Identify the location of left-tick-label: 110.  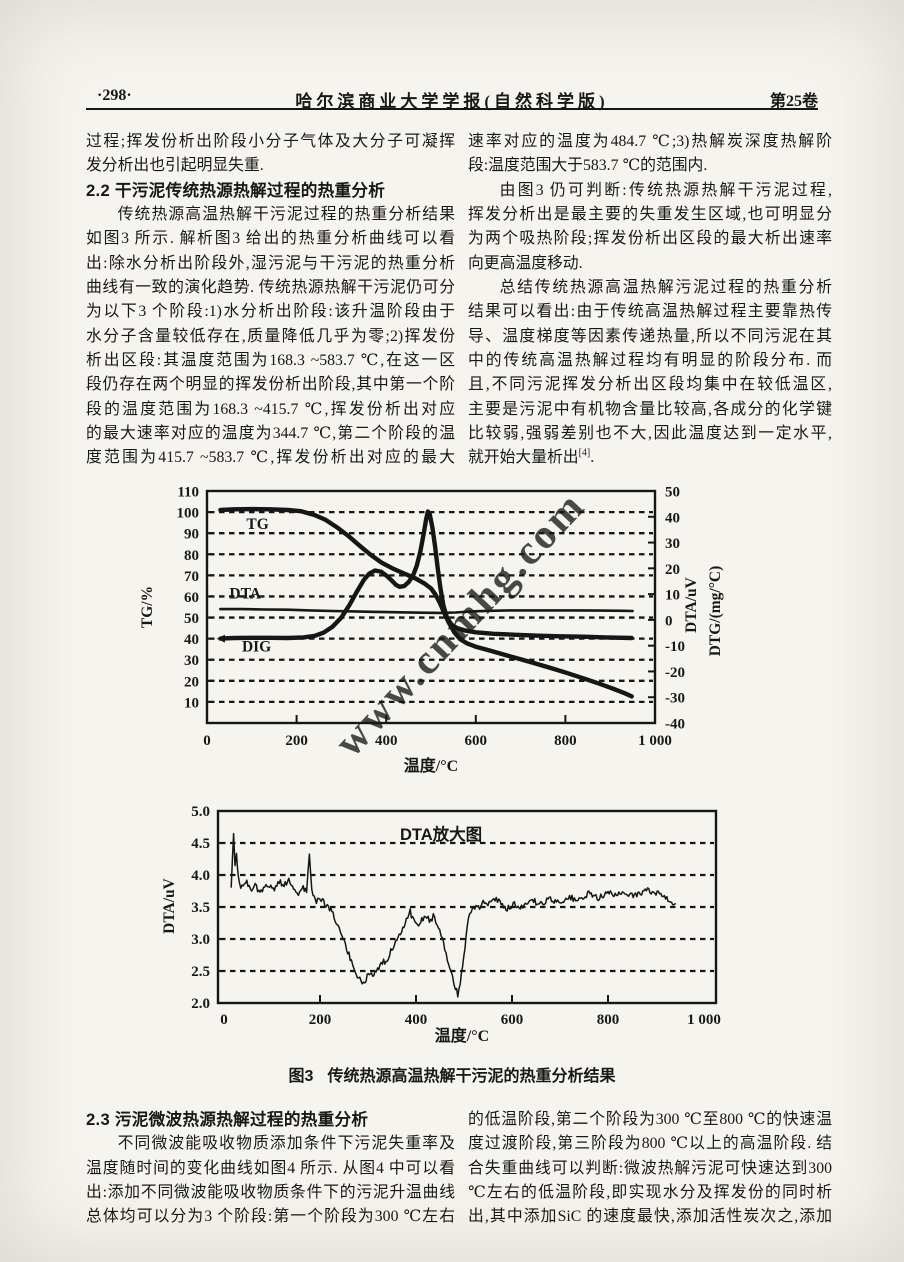
(188, 493).